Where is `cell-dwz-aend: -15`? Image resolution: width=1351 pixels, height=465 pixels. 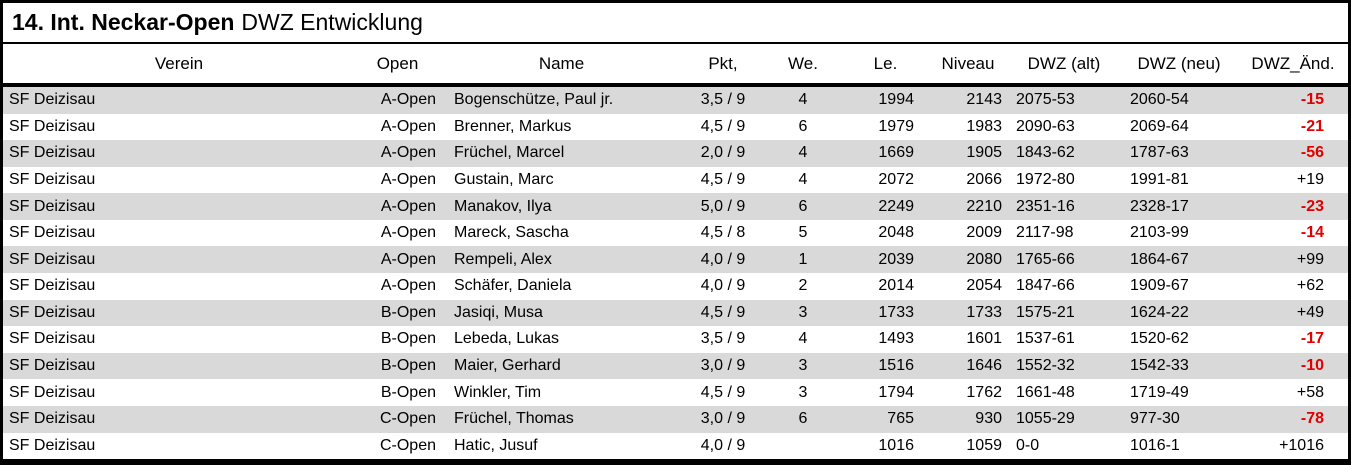 cell-dwz-aend: -15 is located at coordinates (1312, 100).